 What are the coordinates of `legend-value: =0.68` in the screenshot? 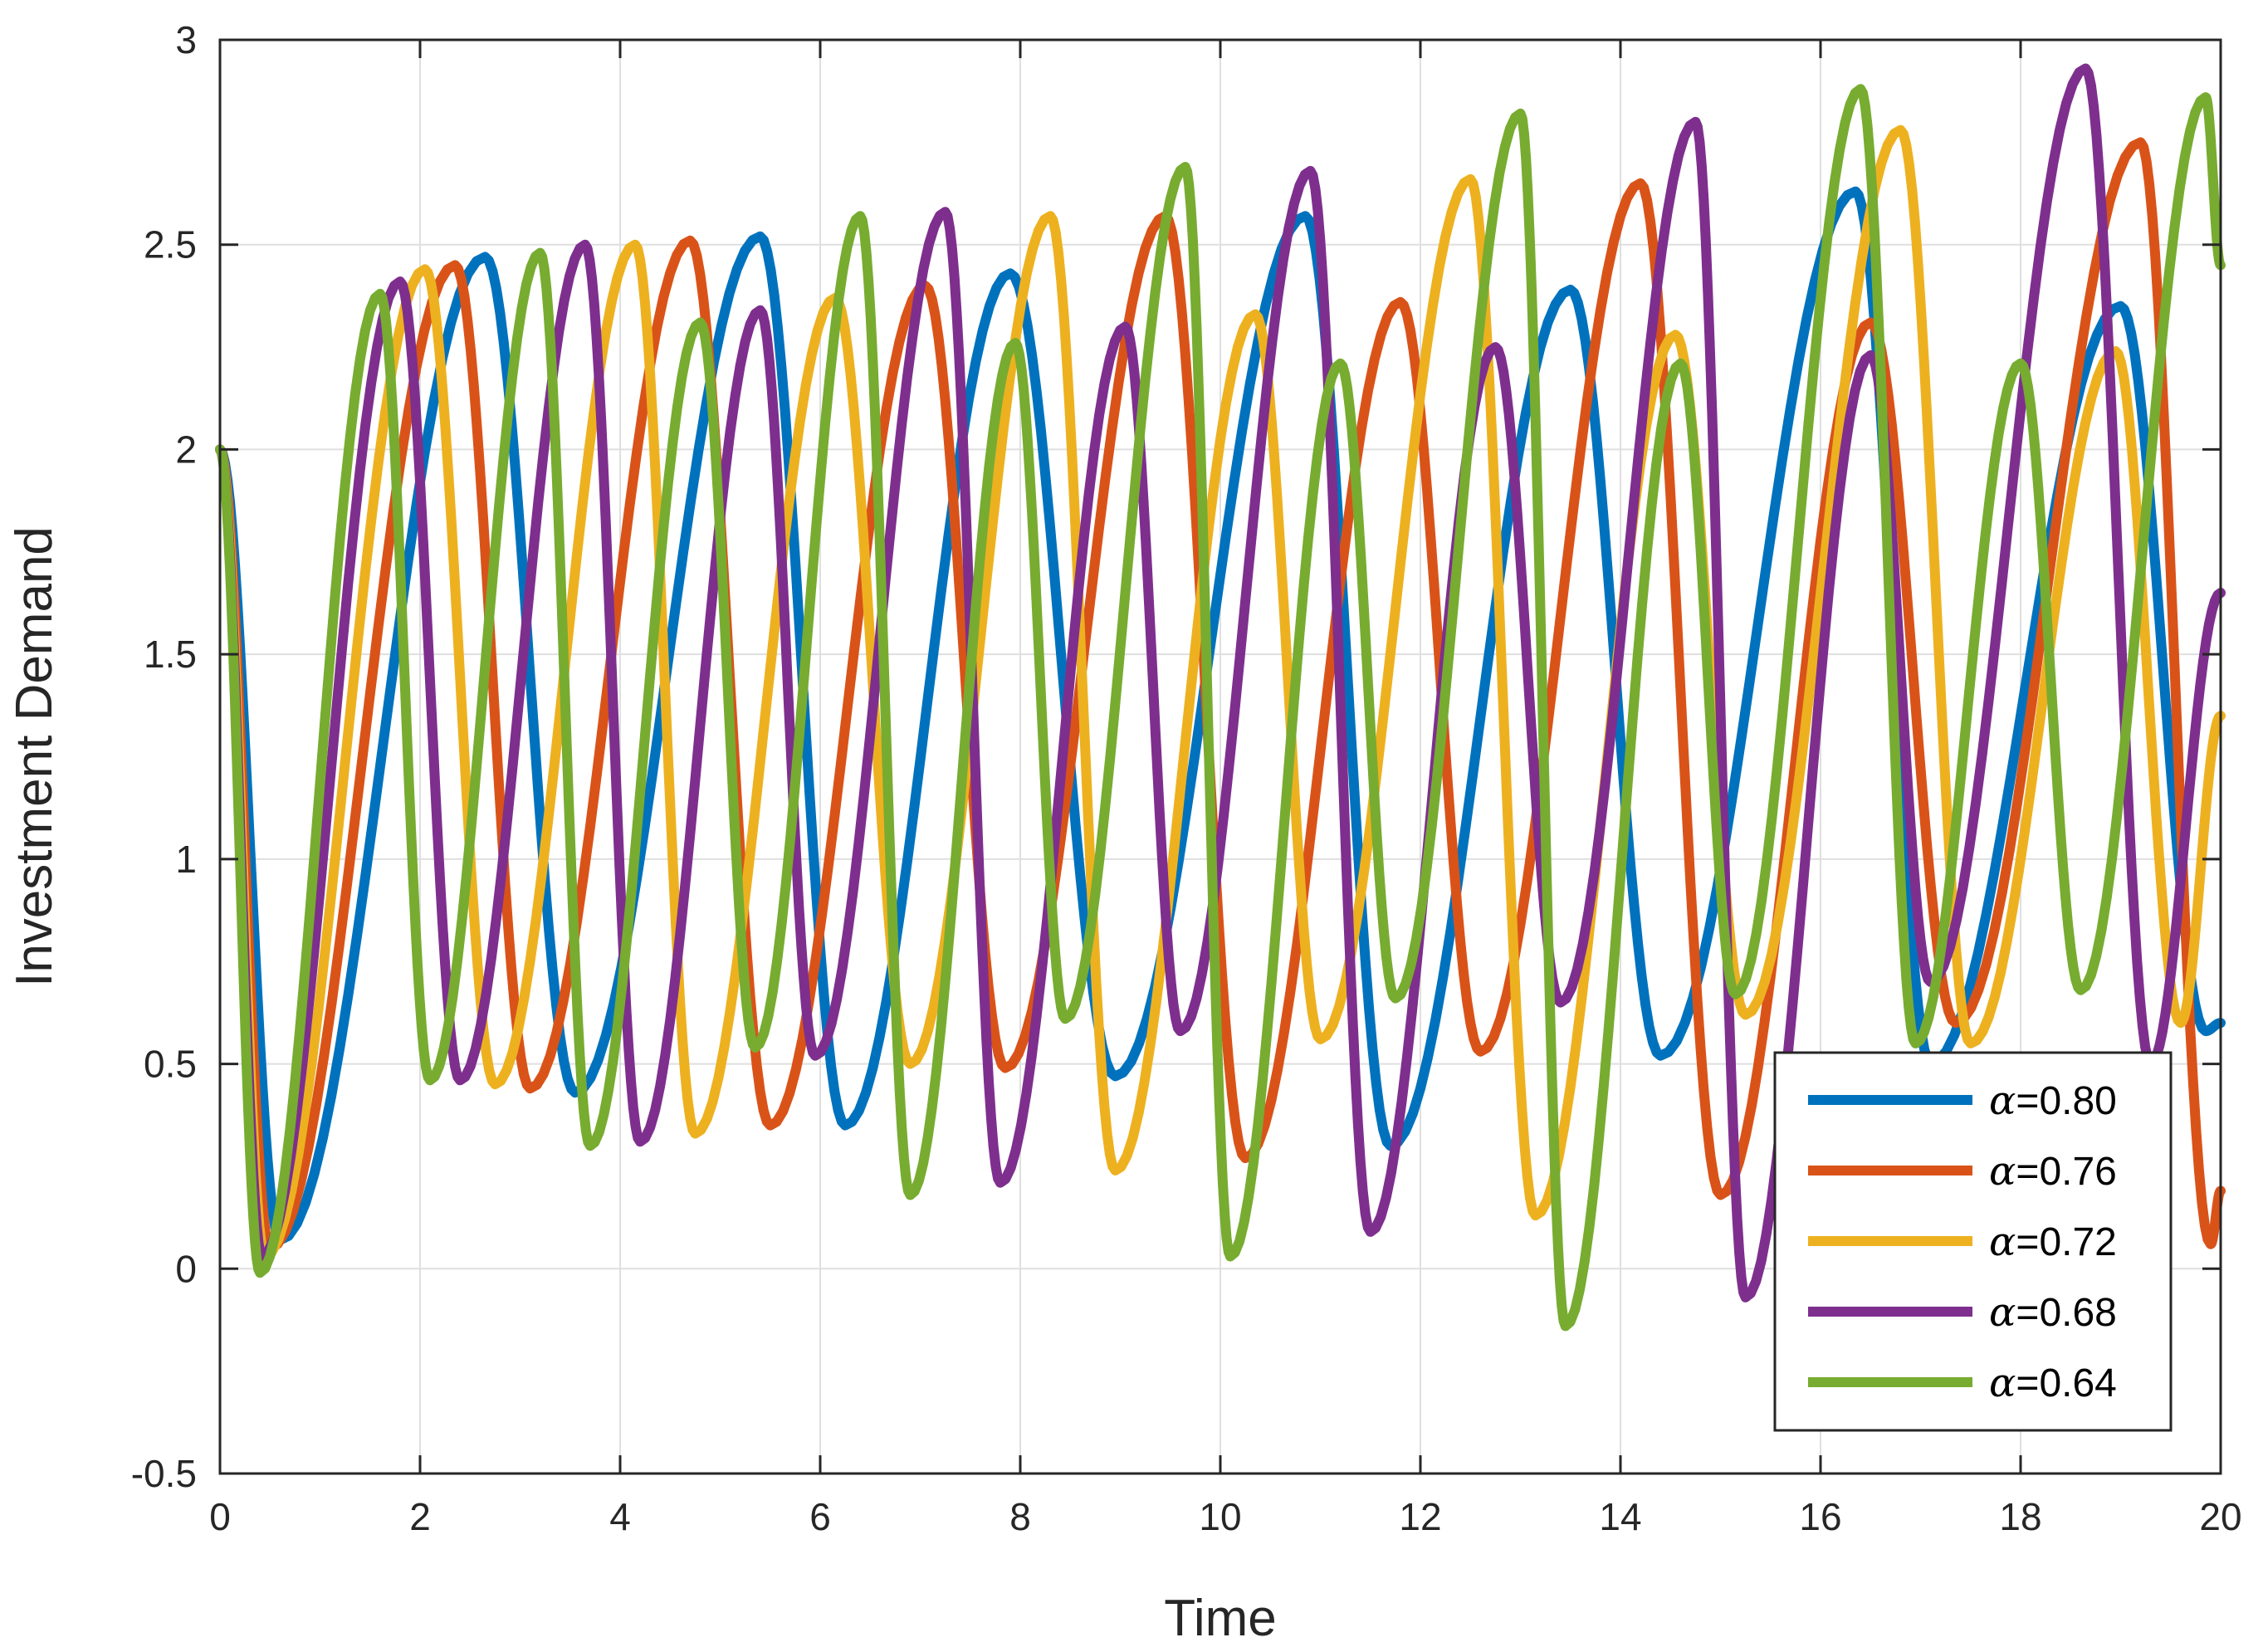 It's located at (2066, 1313).